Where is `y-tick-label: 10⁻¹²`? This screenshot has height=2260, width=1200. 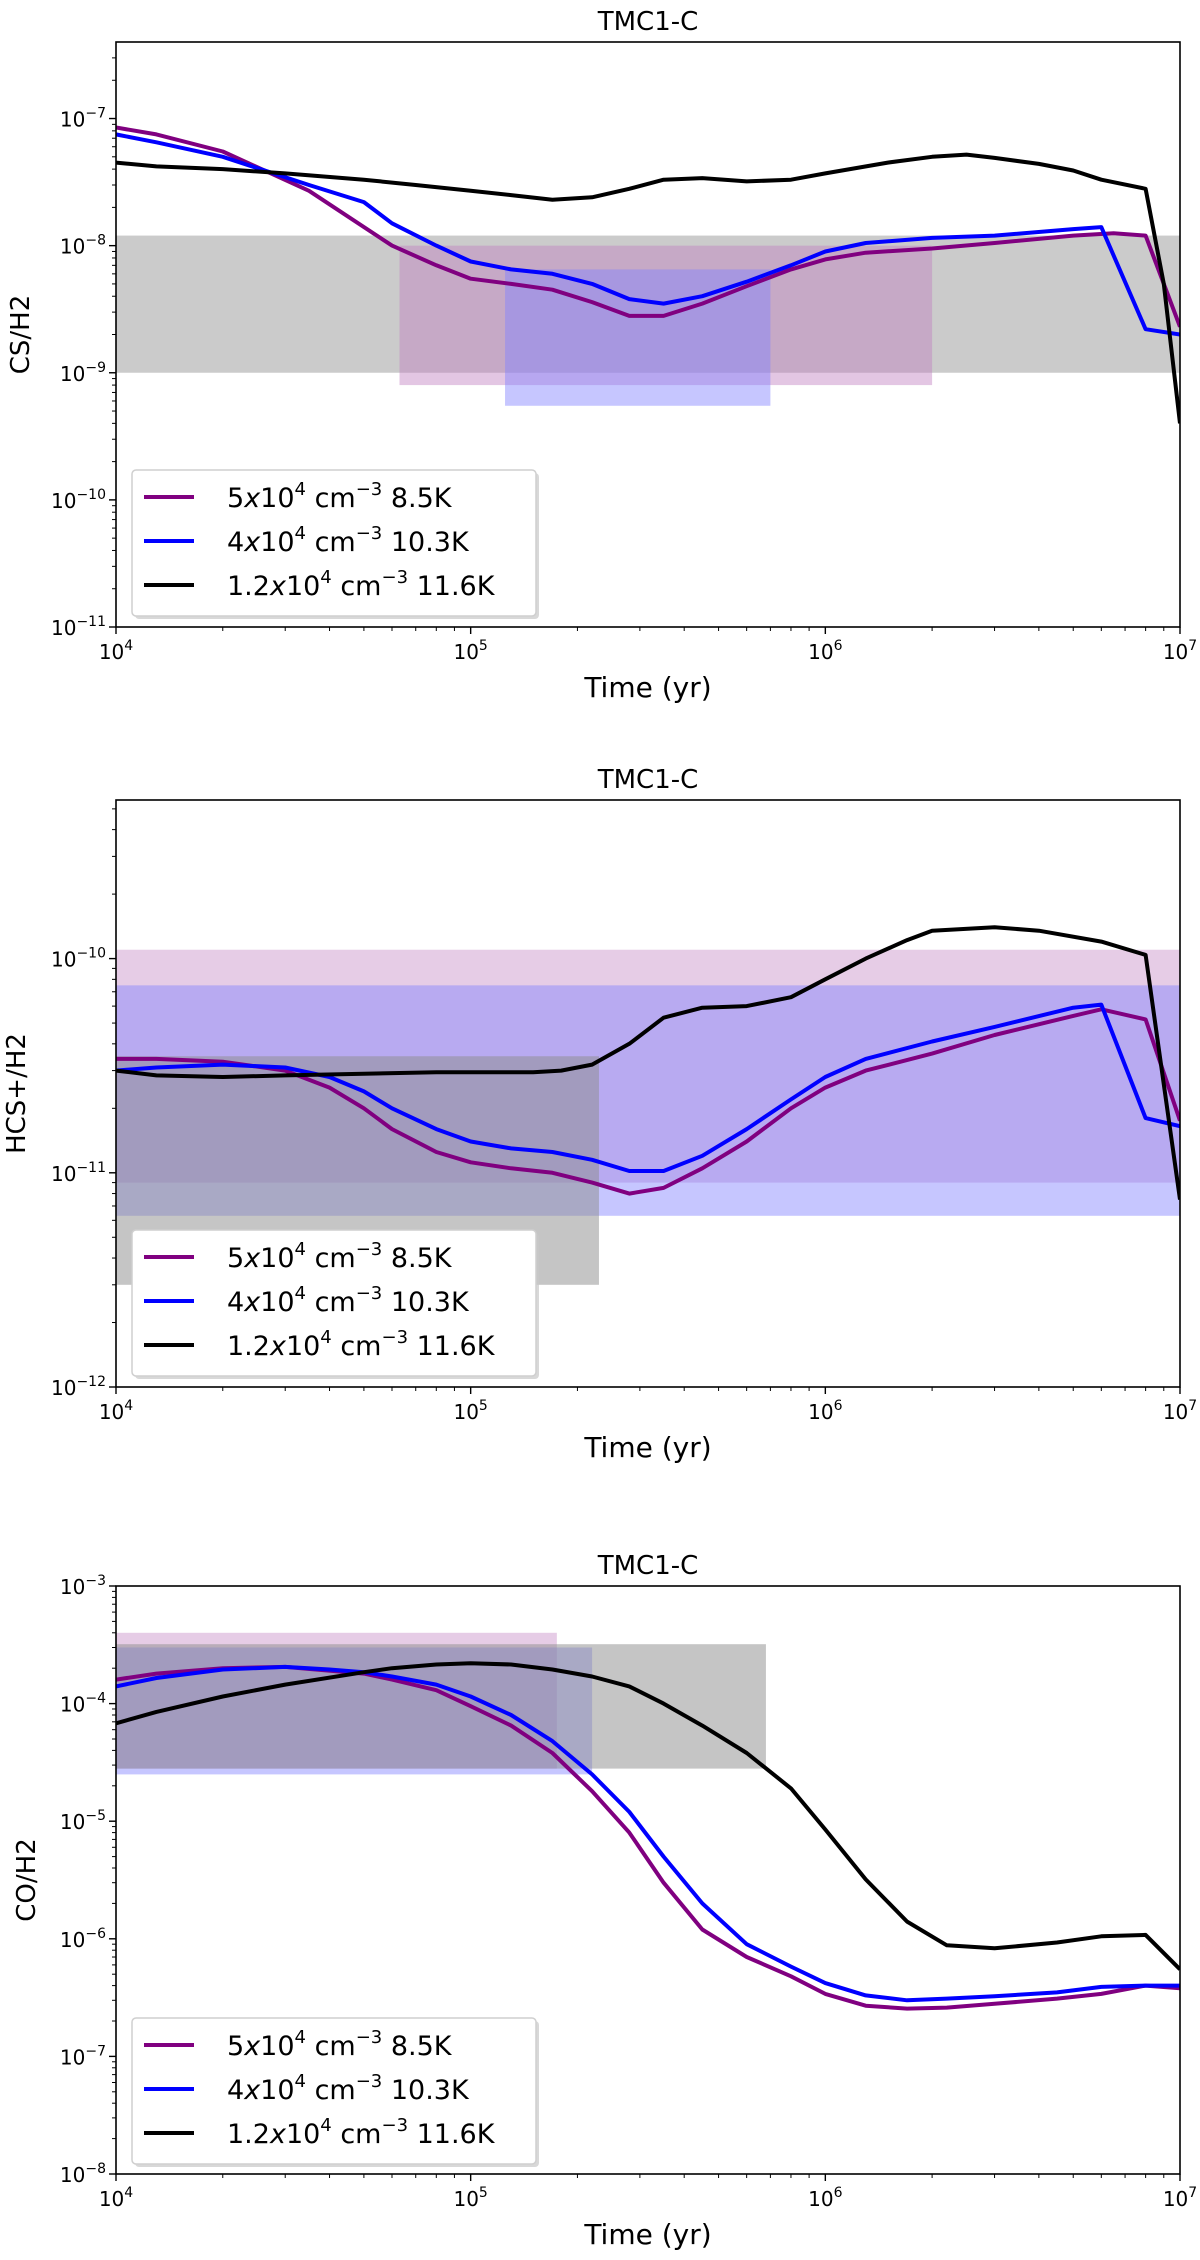
y-tick-label: 10⁻¹² is located at coordinates (78, 1387).